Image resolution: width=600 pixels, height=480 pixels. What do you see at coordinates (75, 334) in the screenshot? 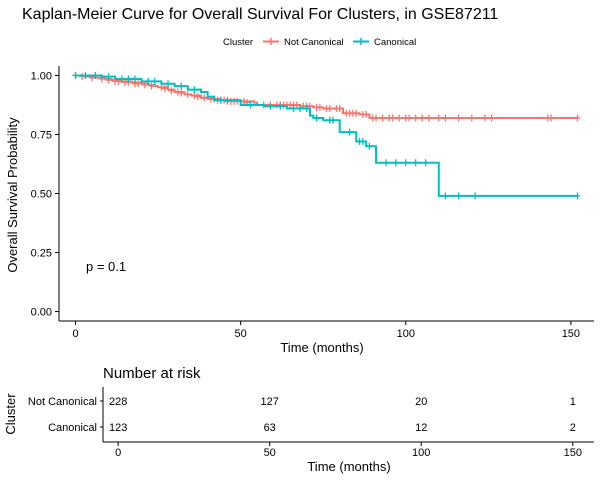
I see `x-tick-label: 0` at bounding box center [75, 334].